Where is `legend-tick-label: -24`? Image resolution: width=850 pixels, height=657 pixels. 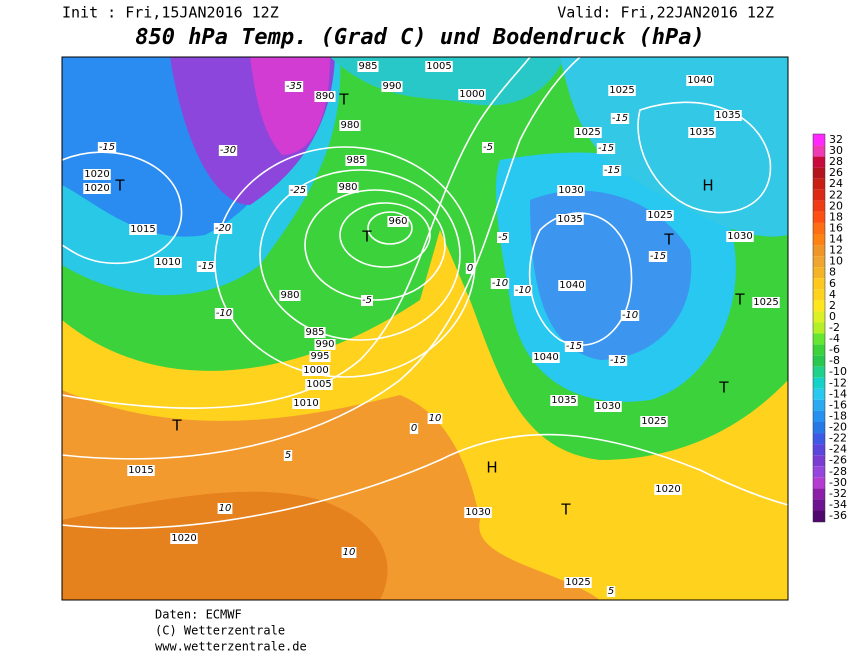
legend-tick-label: -24 is located at coordinates (838, 449).